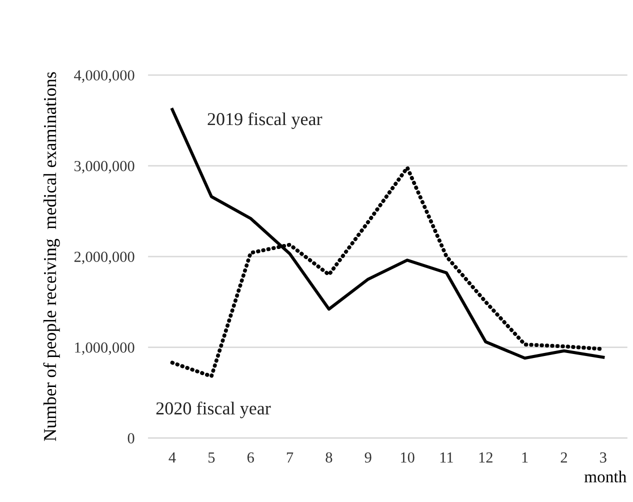  Describe the element at coordinates (525, 457) in the screenshot. I see `x-tick-label: 1` at that location.